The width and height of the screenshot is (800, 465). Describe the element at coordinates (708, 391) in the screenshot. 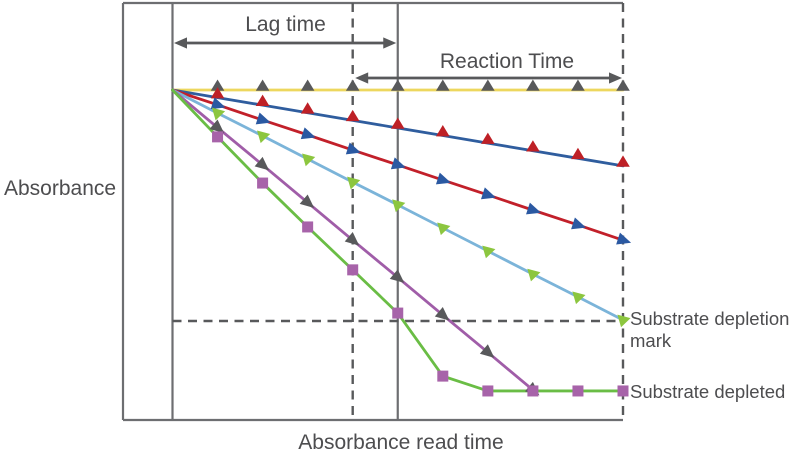

I see `substrate-depleted-label: Substrate depleted` at that location.